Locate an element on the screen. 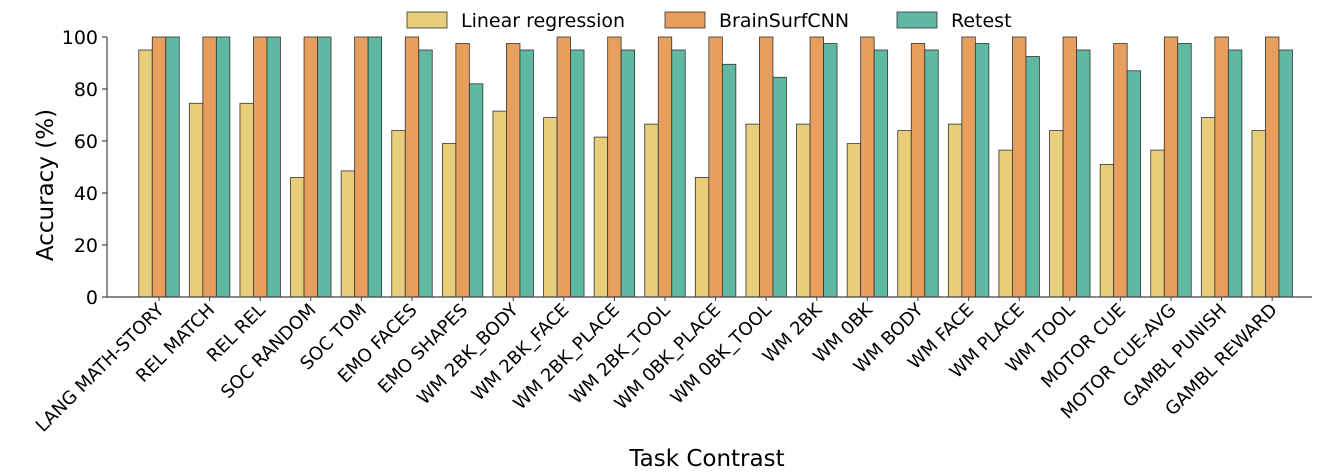 The width and height of the screenshot is (1319, 475). y-tick-label: 40 is located at coordinates (86, 194).